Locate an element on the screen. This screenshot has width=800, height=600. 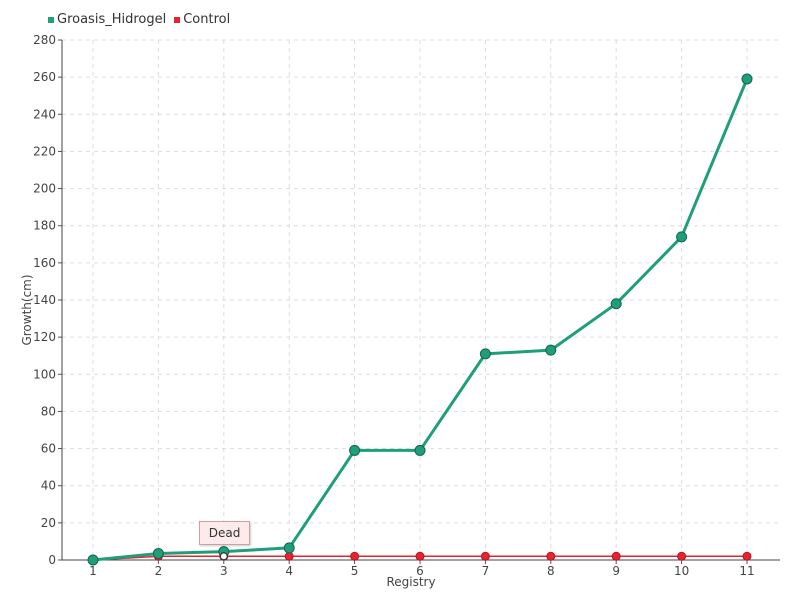
legend-item-control: Control is located at coordinates (202, 19).